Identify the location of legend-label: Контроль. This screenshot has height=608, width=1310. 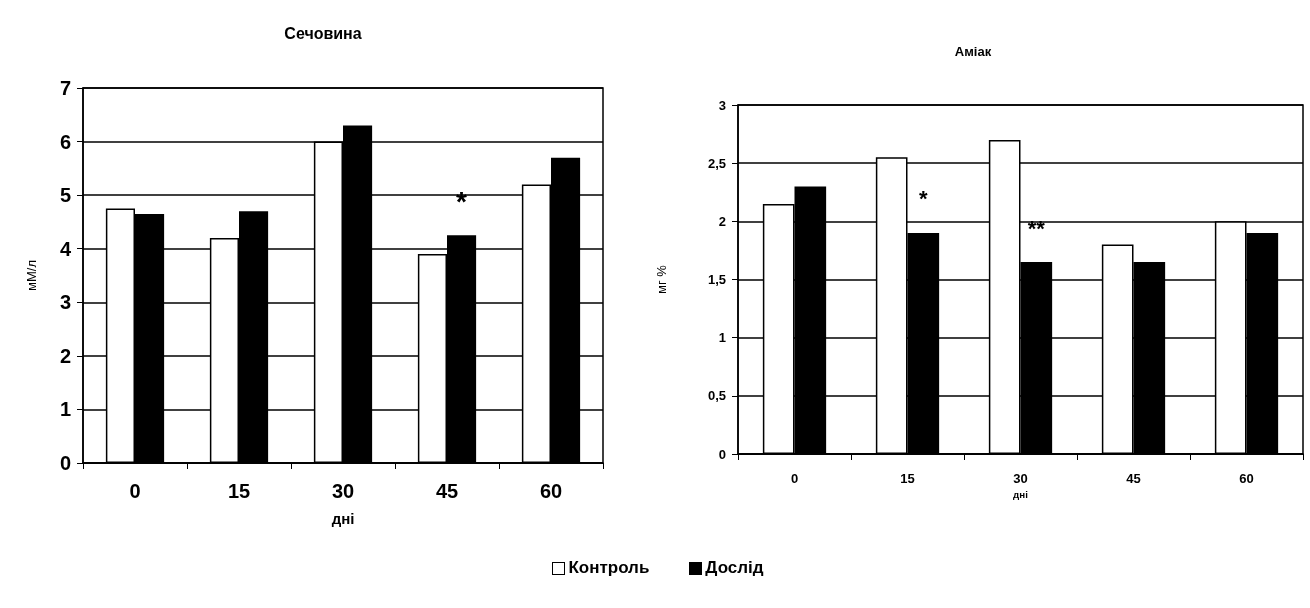
(609, 568).